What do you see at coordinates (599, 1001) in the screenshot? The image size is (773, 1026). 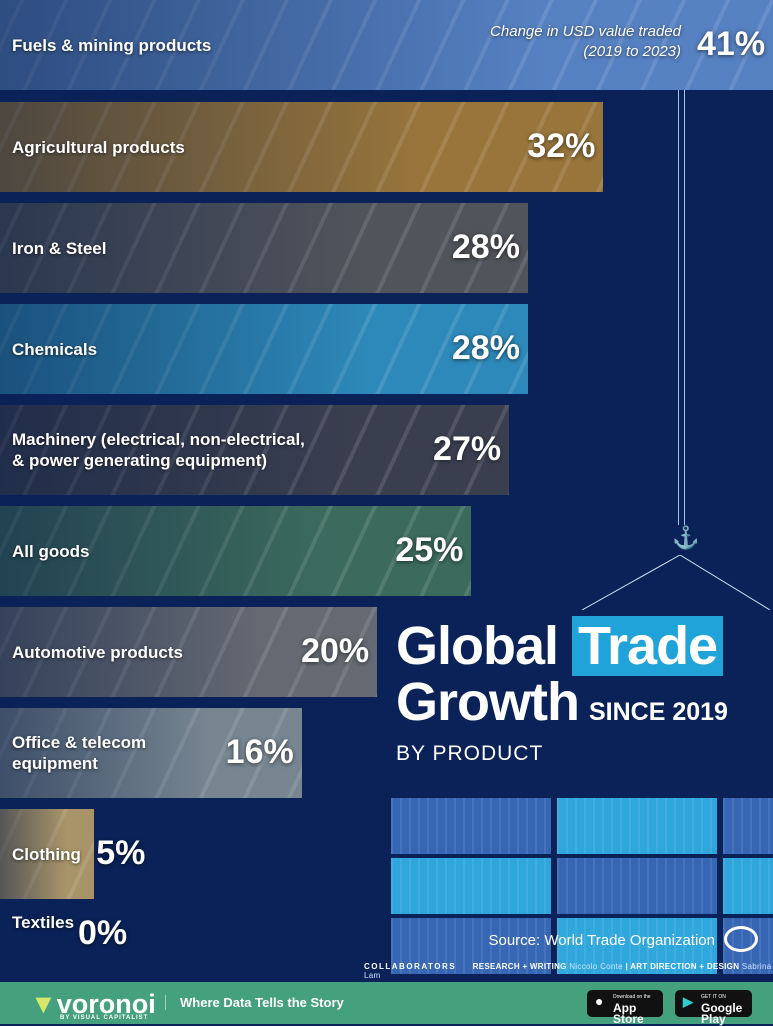 I see `apple-icon: ●` at bounding box center [599, 1001].